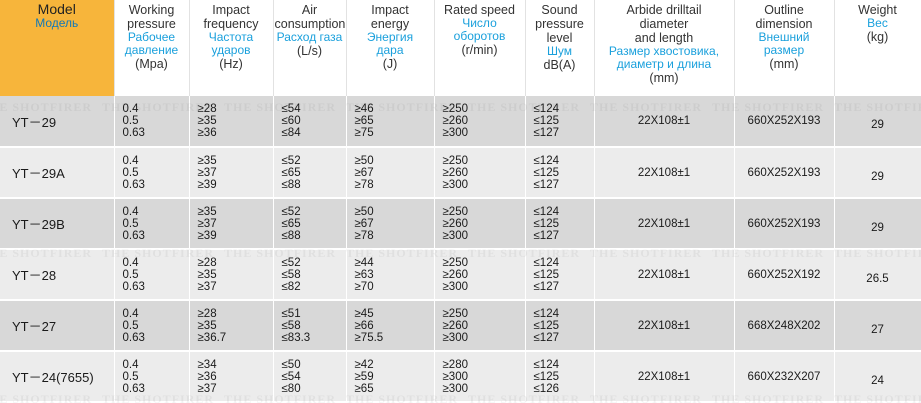 This screenshot has height=403, width=921. Describe the element at coordinates (151, 17) in the screenshot. I see `header-working-pressure-en: Working pressure` at that location.